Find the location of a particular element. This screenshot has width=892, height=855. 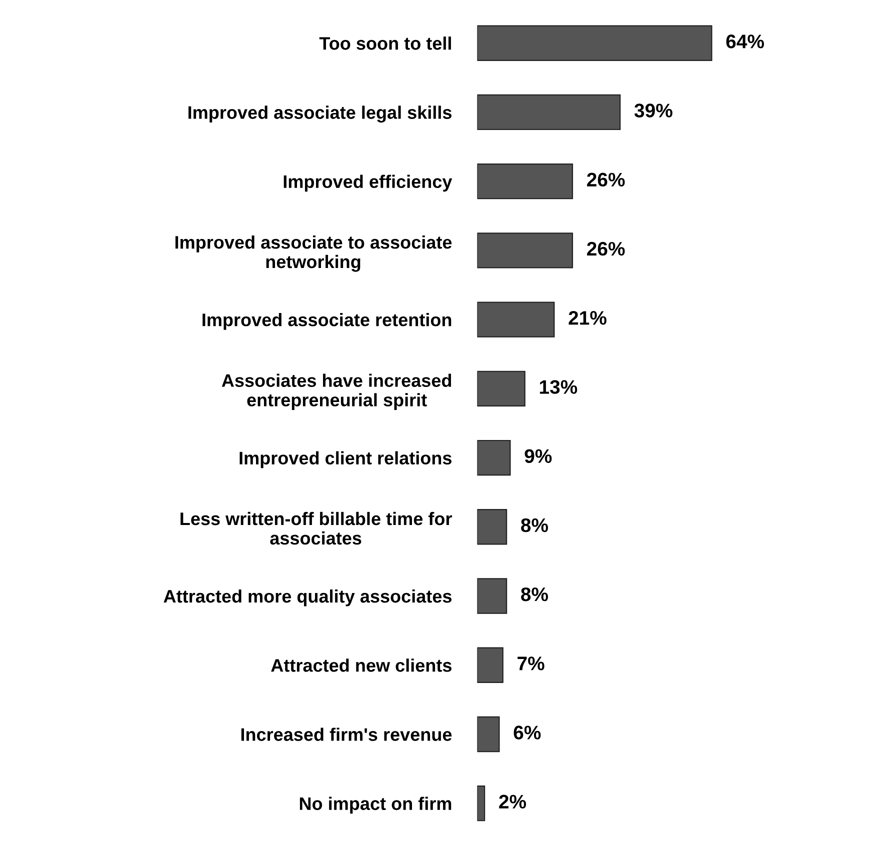

y-tick-label: Attracted more quality associates is located at coordinates (308, 597).